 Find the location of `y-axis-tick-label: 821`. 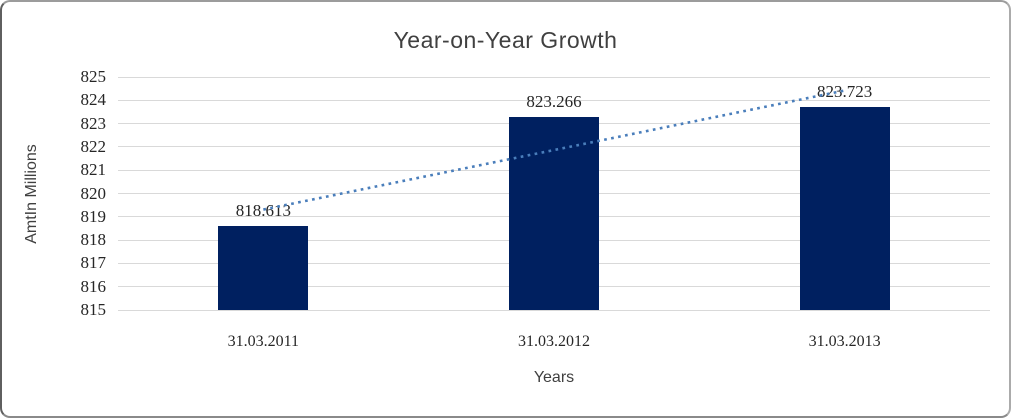

y-axis-tick-label: 821 is located at coordinates (93, 170).